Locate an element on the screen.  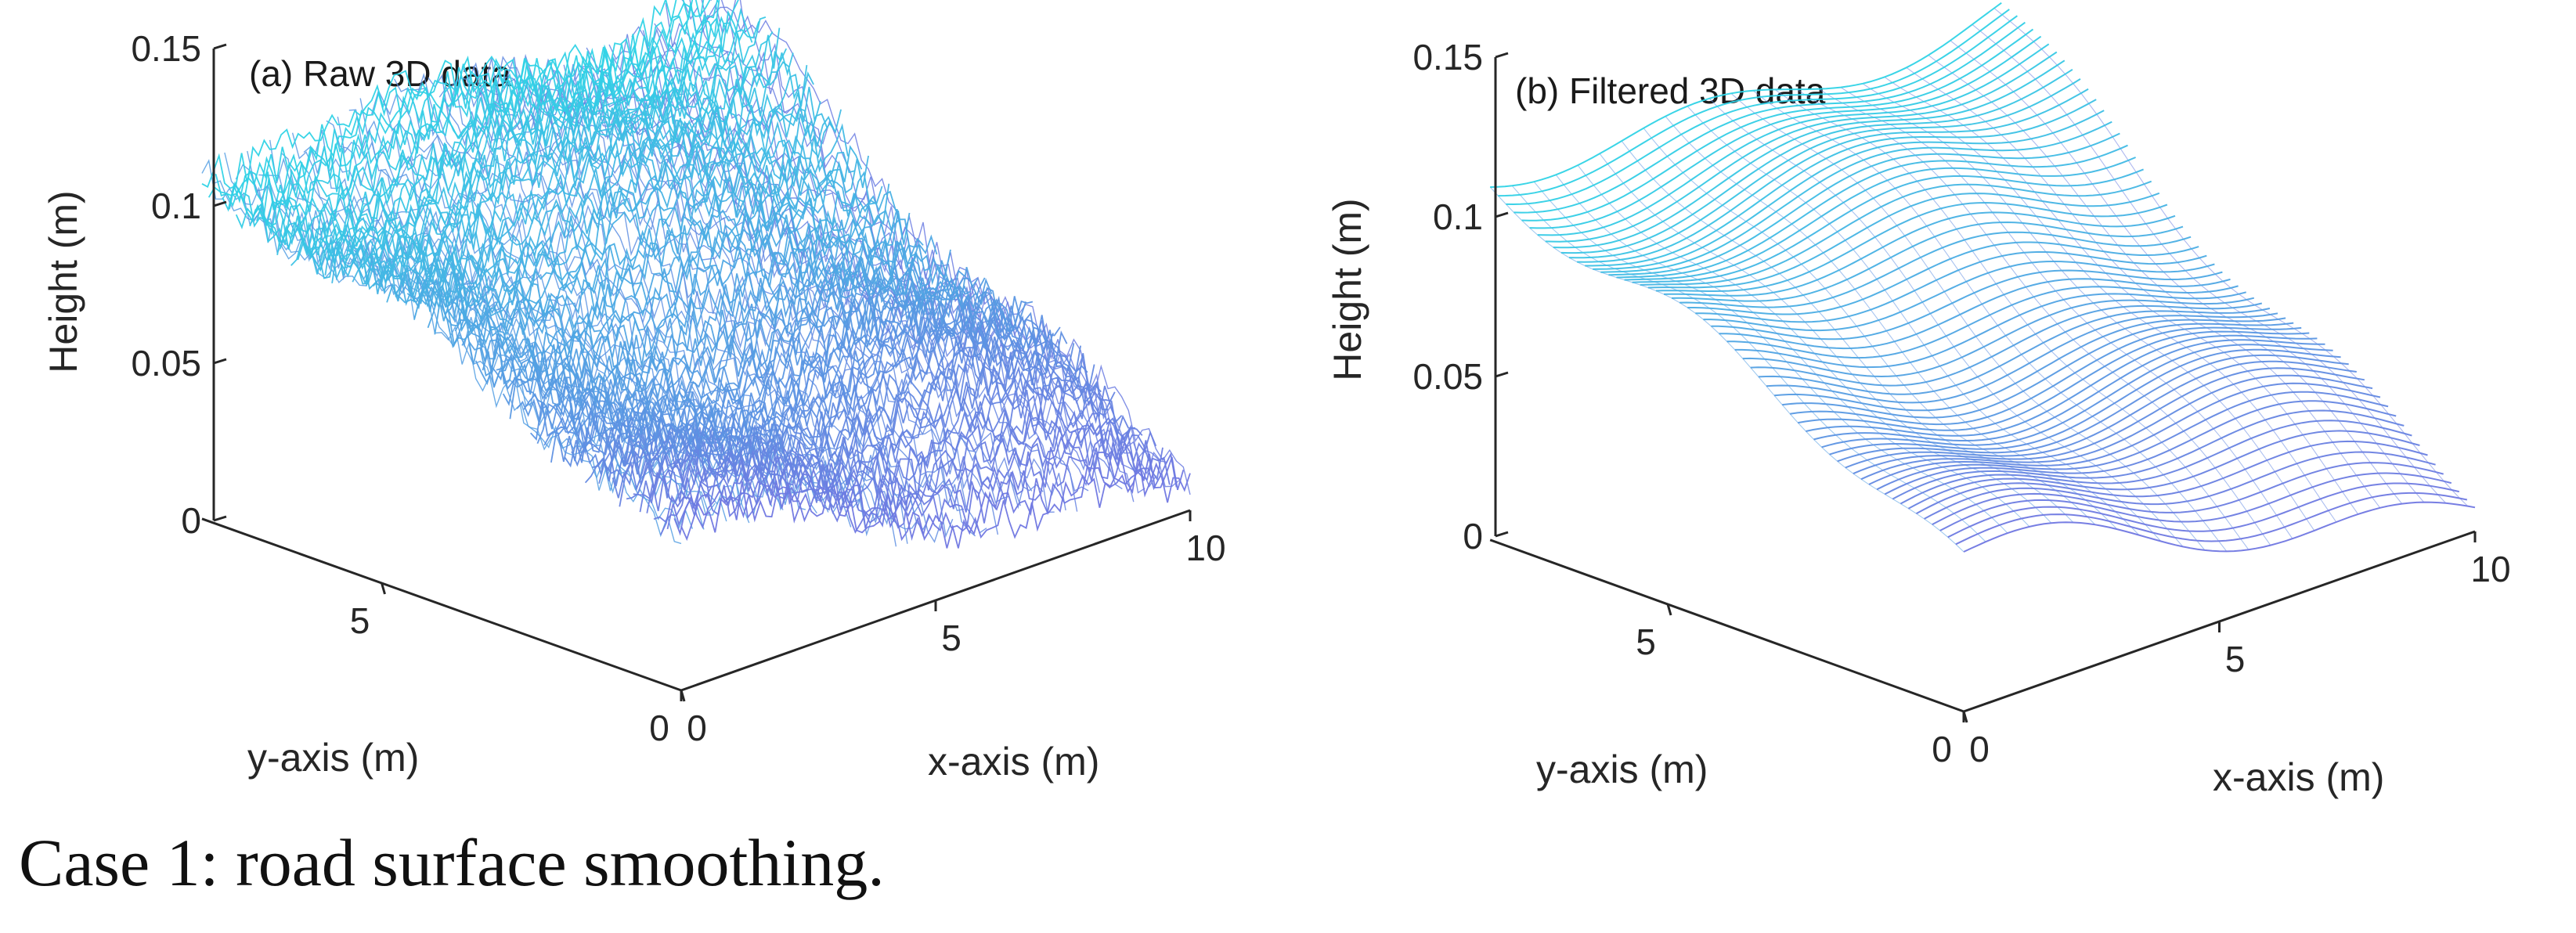
panel-title: (b) Filtered 3D data is located at coordinates (1670, 90).